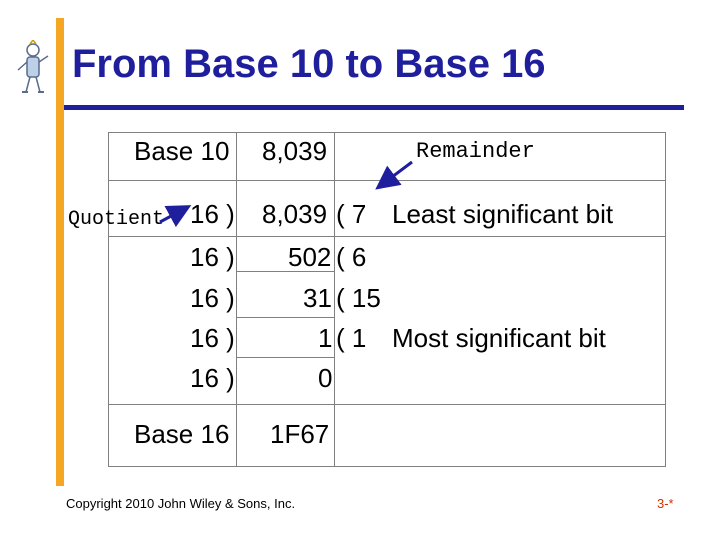 The height and width of the screenshot is (540, 720). Describe the element at coordinates (387, 180) in the screenshot. I see `table-header-rule` at that location.